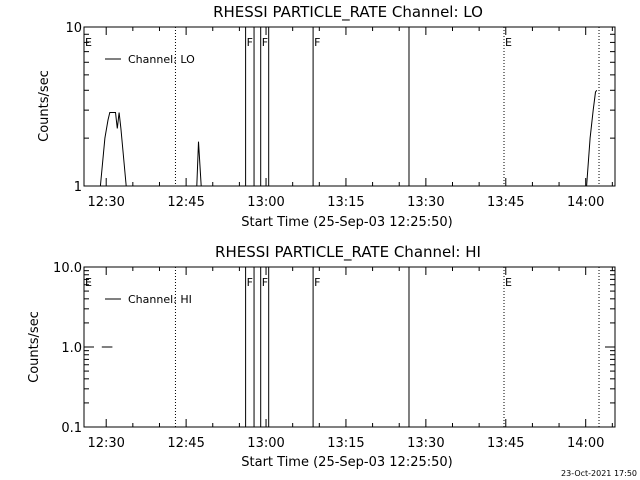  What do you see at coordinates (348, 12) in the screenshot?
I see `title-lo: RHESSI PARTICLE_RATE Channel: LO` at bounding box center [348, 12].